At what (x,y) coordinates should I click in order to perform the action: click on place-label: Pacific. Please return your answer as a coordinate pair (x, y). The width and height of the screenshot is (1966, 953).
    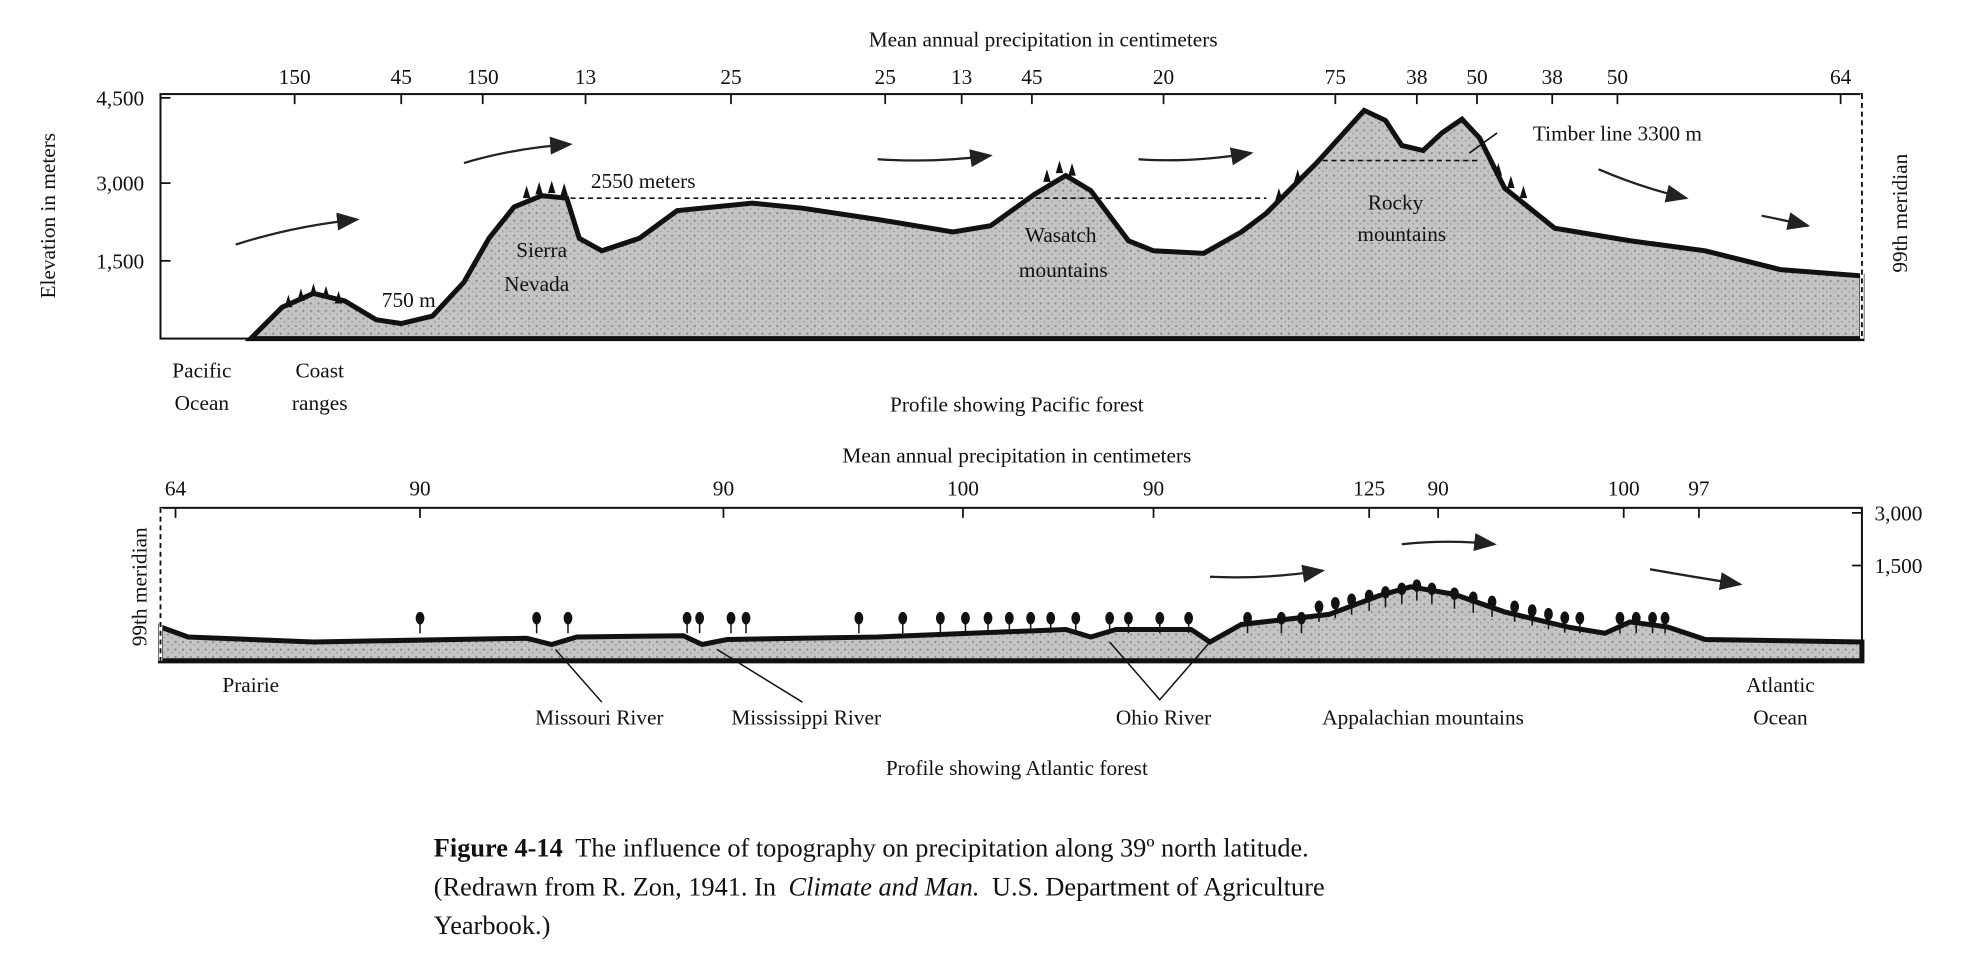
    Looking at the image, I should click on (201, 370).